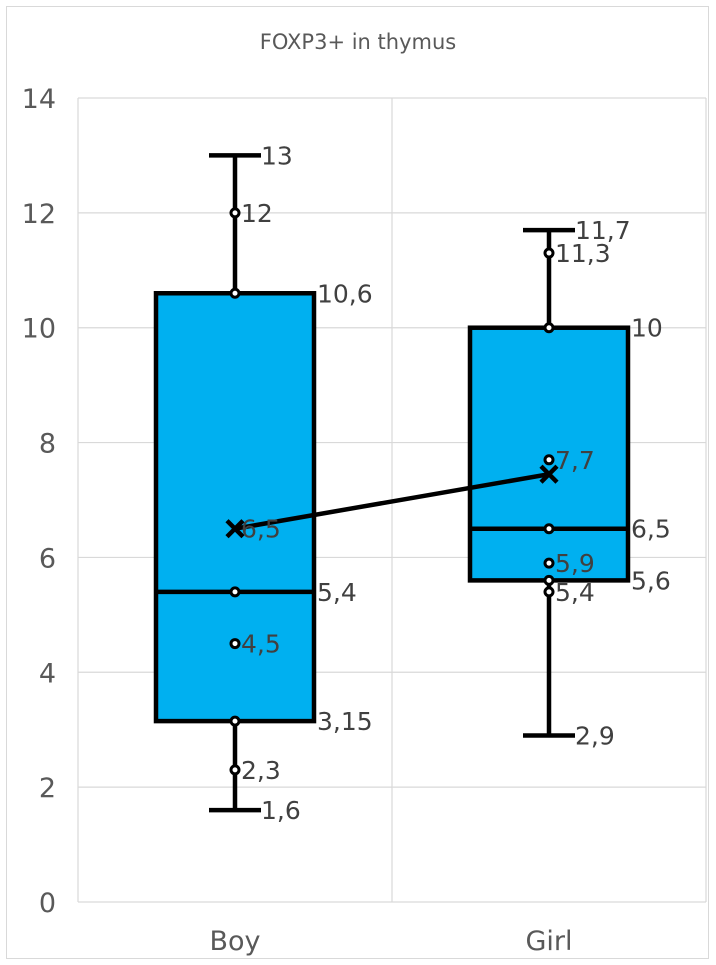 The image size is (716, 965). Describe the element at coordinates (647, 328) in the screenshot. I see `data-label: 10` at that location.